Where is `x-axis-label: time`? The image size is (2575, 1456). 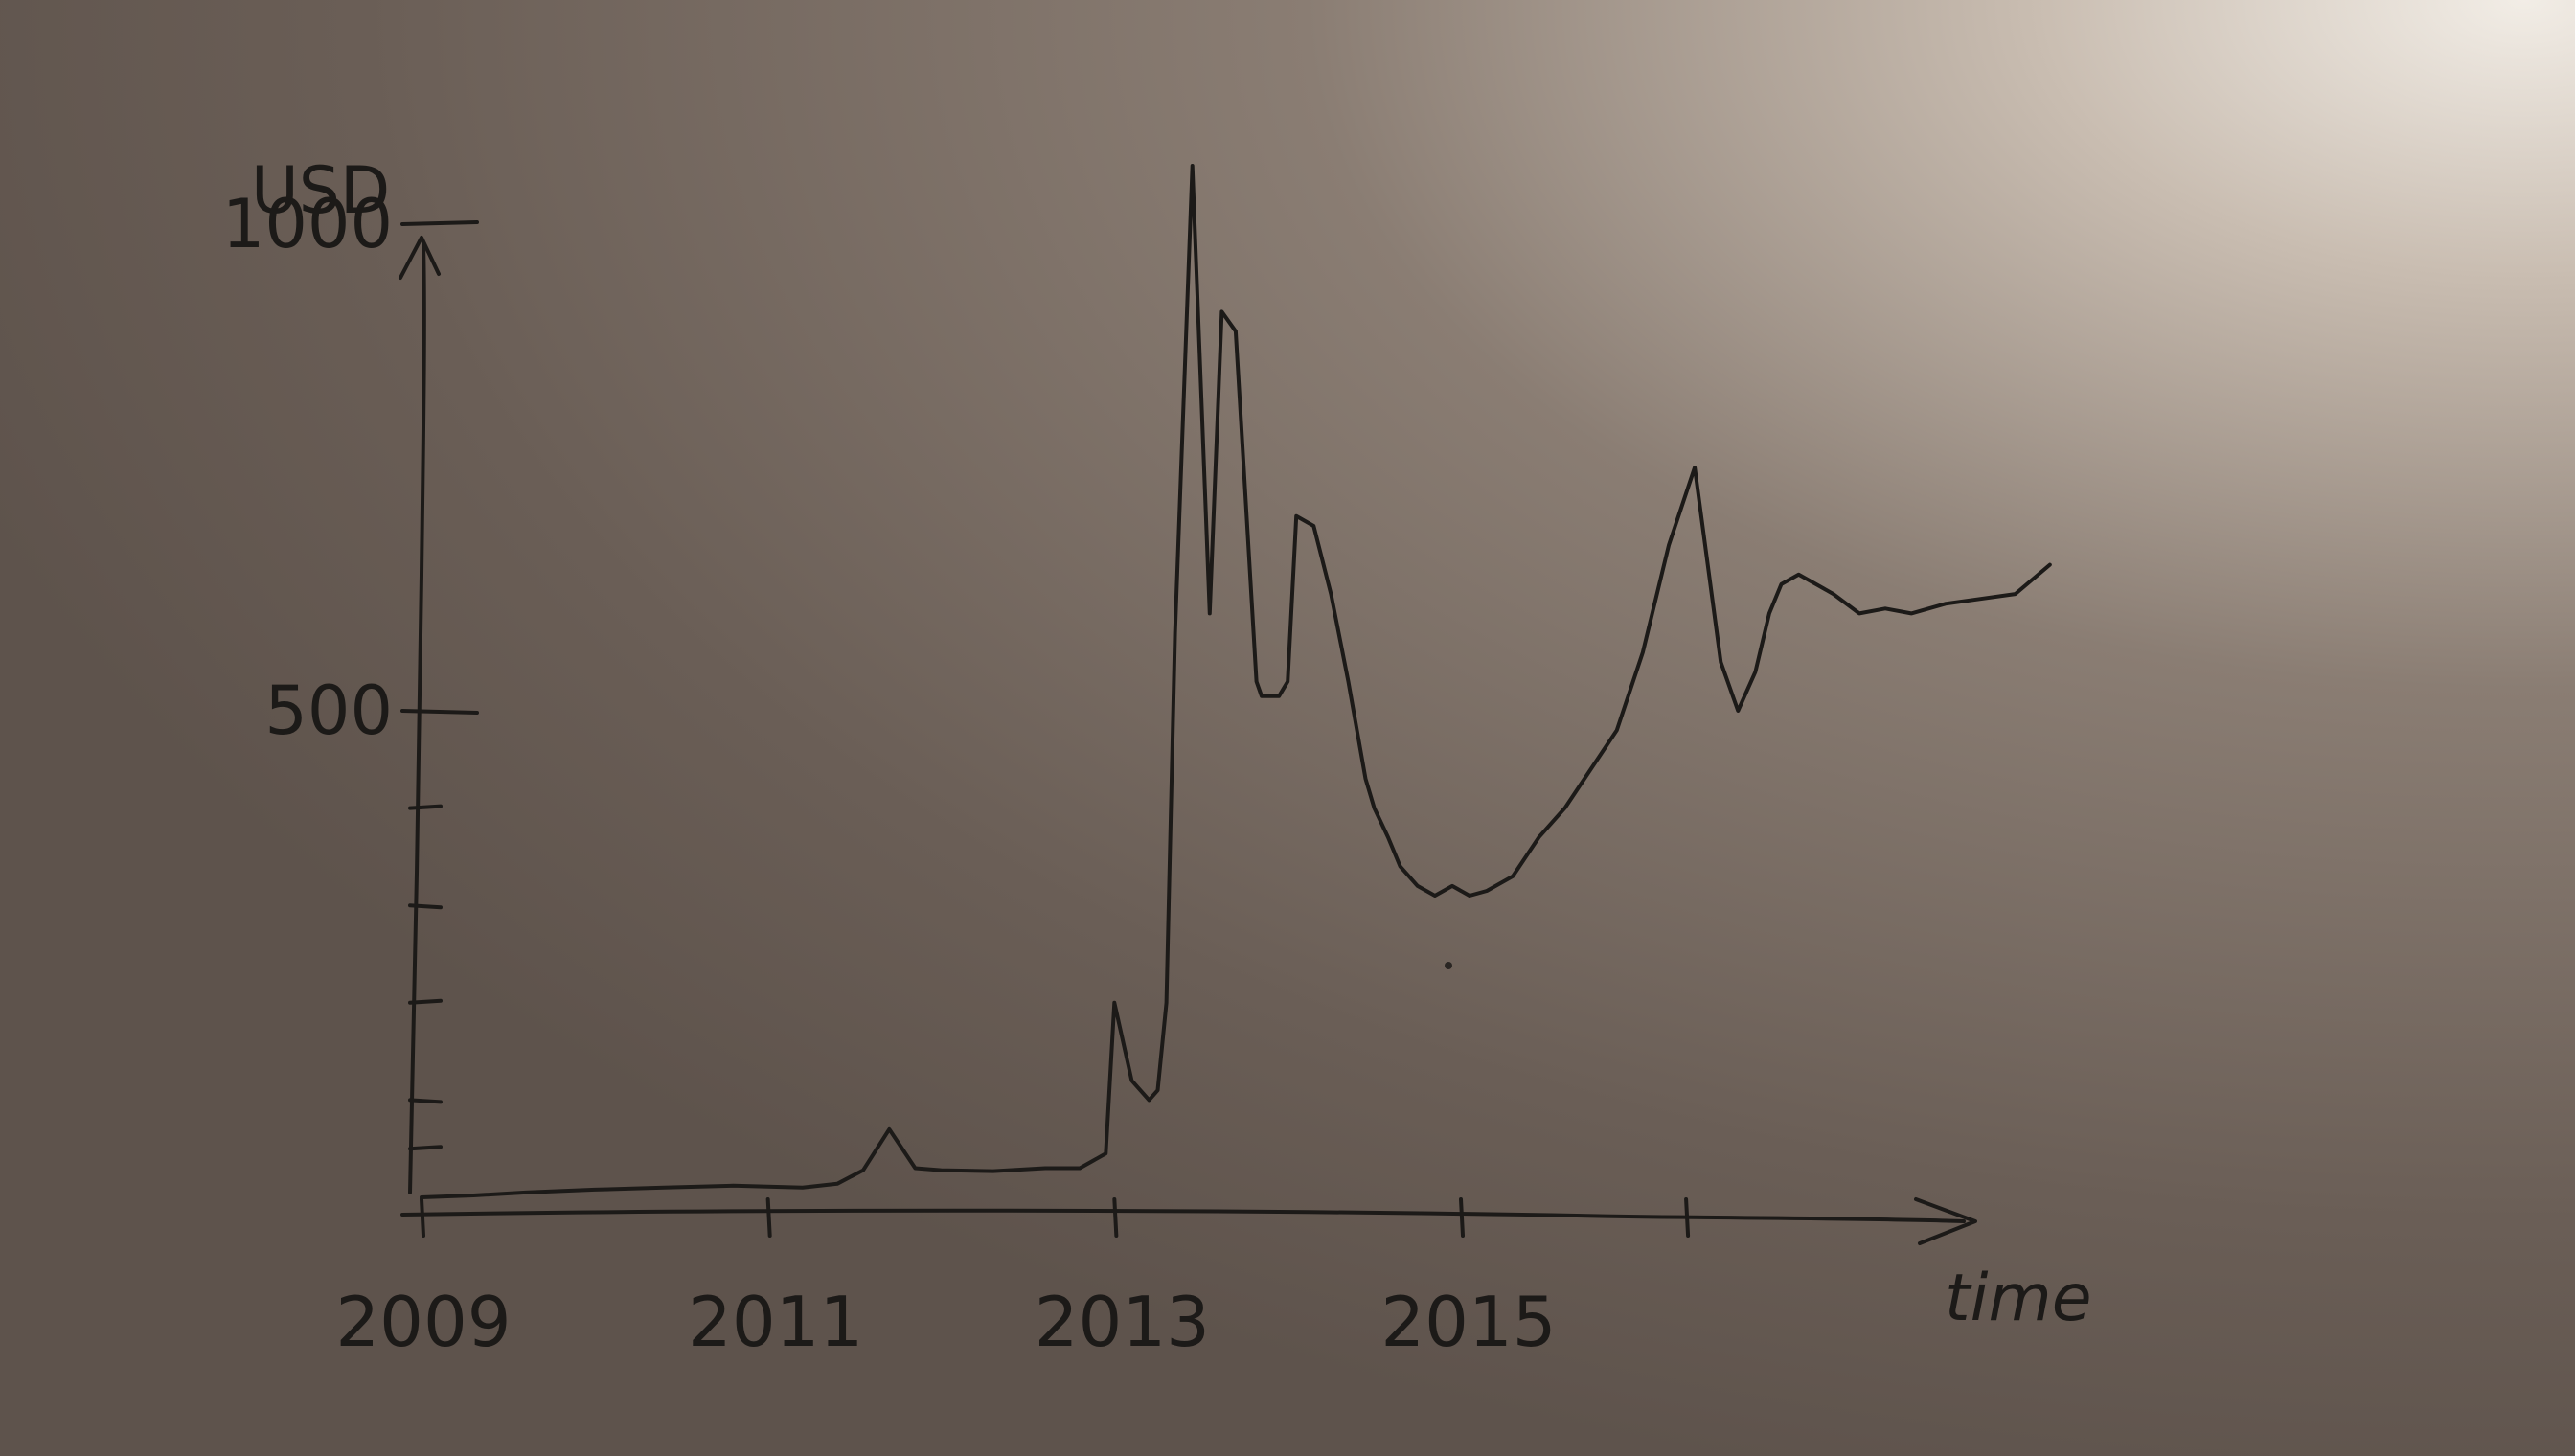
x-axis-label: time is located at coordinates (2019, 1298).